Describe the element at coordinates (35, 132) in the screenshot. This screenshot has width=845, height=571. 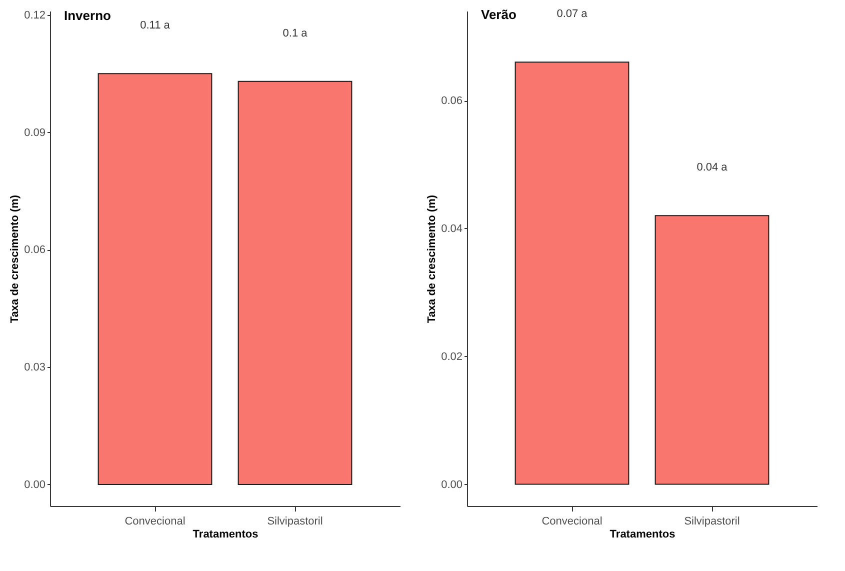
I see `y-tick-label: 0.09` at that location.